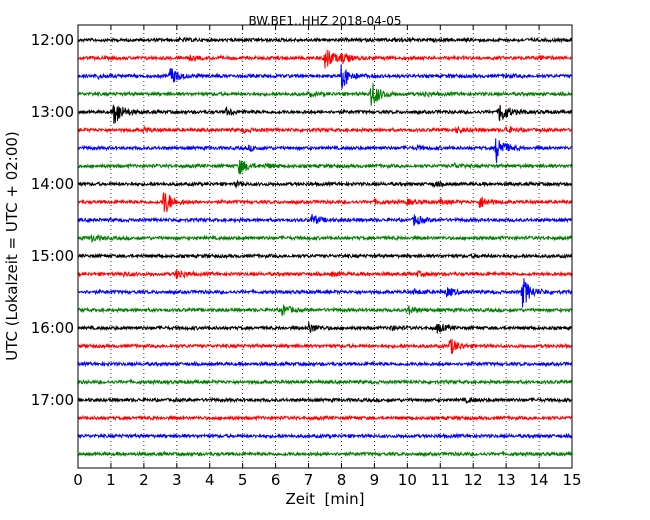 The image size is (650, 520). Describe the element at coordinates (407, 480) in the screenshot. I see `x-tick-label: 10` at that location.